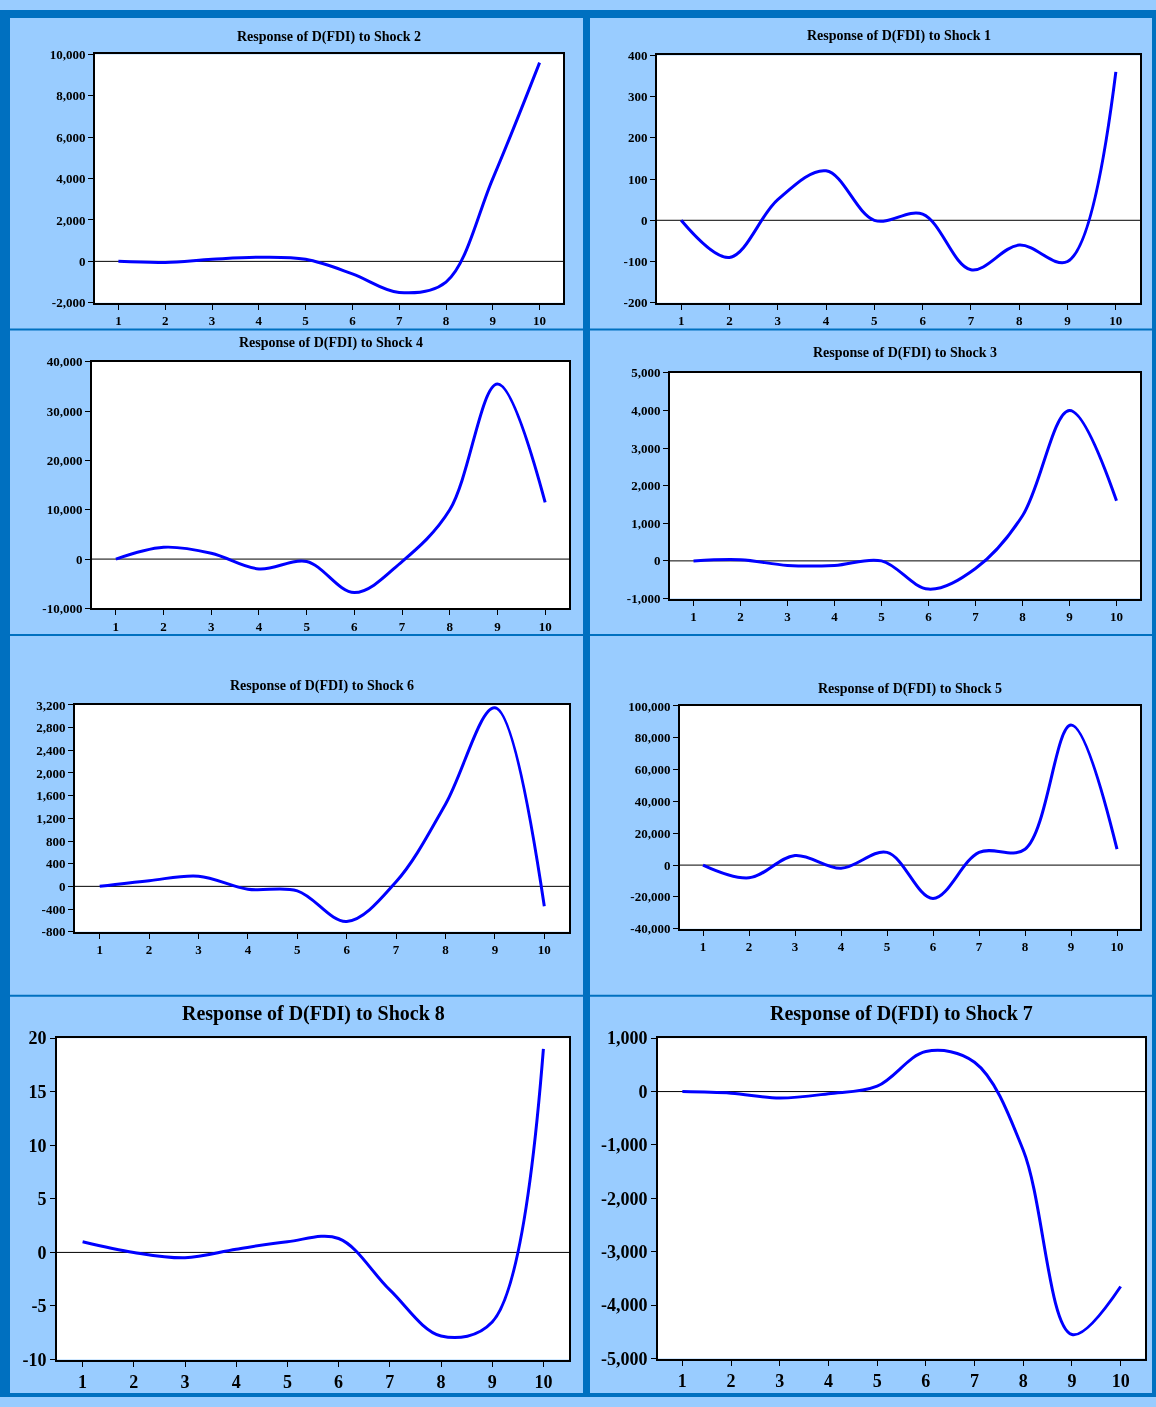 This screenshot has height=1407, width=1156. What do you see at coordinates (71, 137) in the screenshot?
I see `y-tick-label: 6,000` at bounding box center [71, 137].